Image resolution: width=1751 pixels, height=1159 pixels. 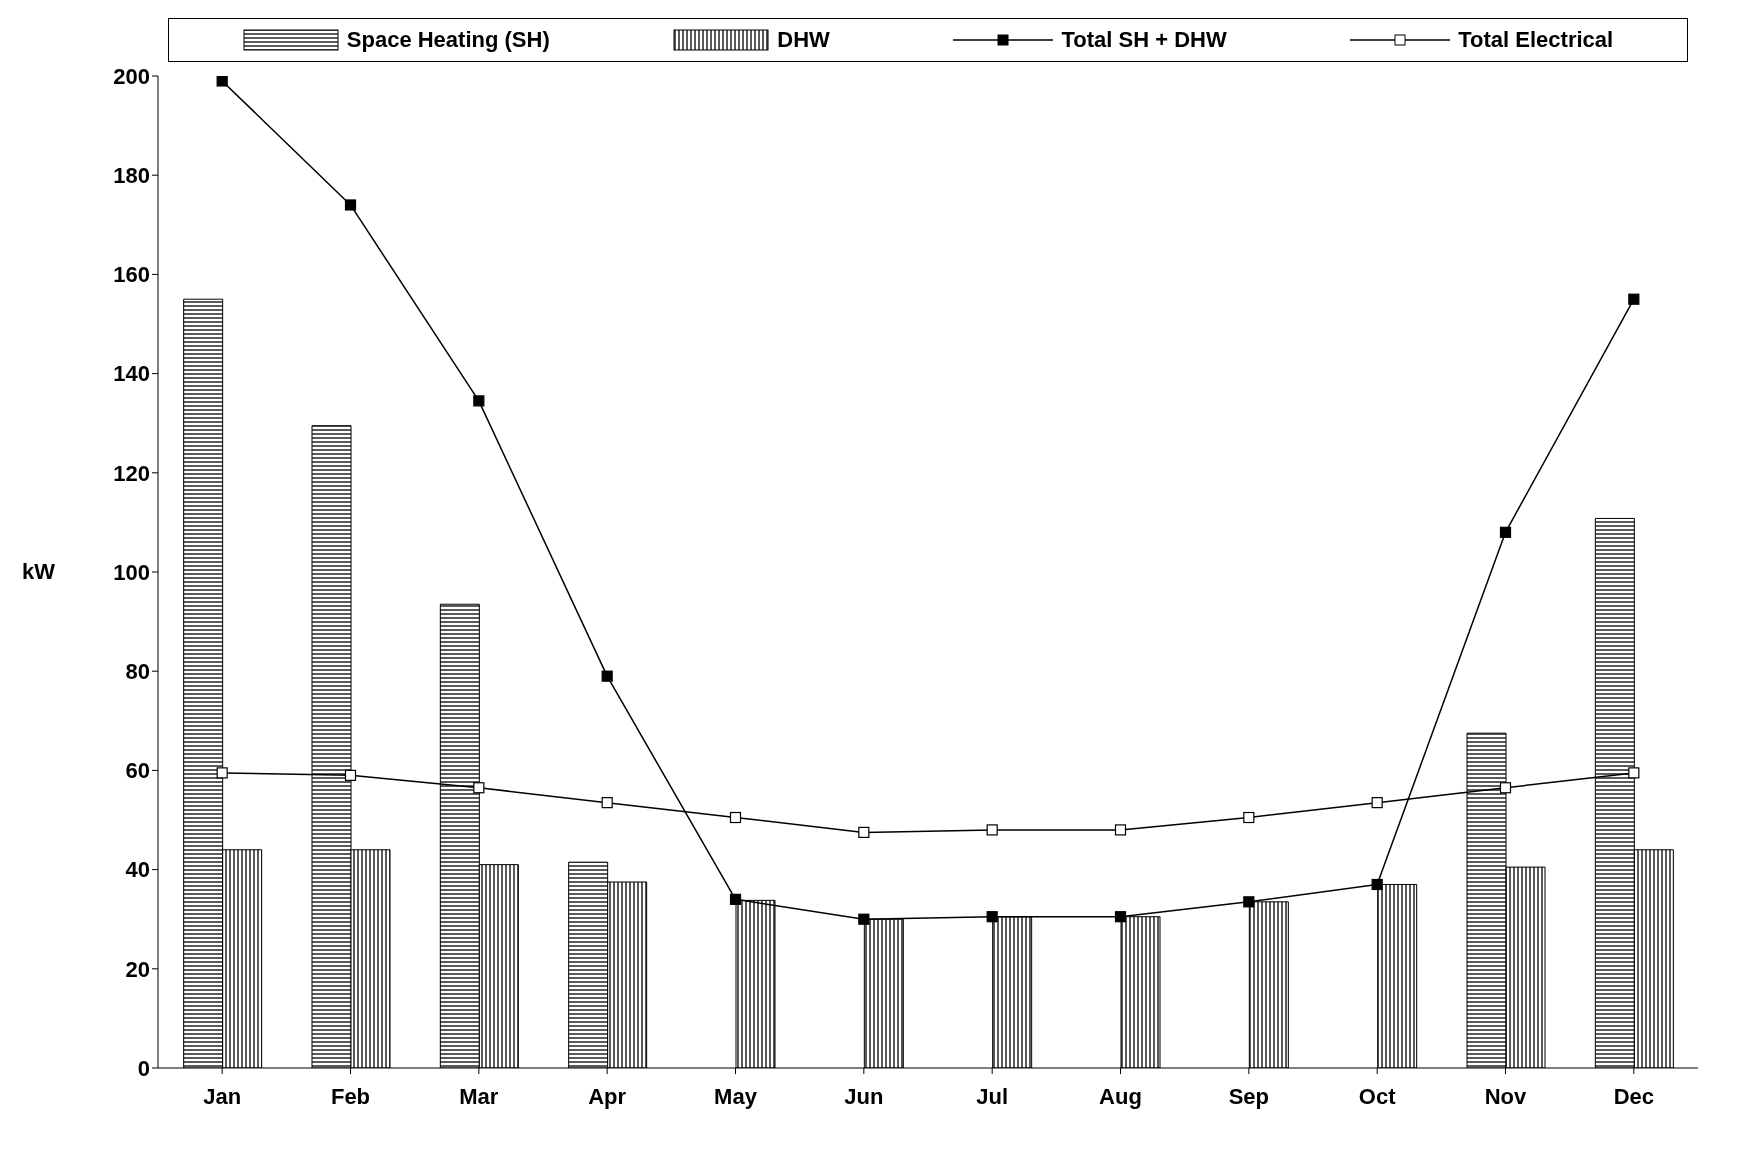 What do you see at coordinates (607, 1096) in the screenshot?
I see `x-tick-label: Apr` at bounding box center [607, 1096].